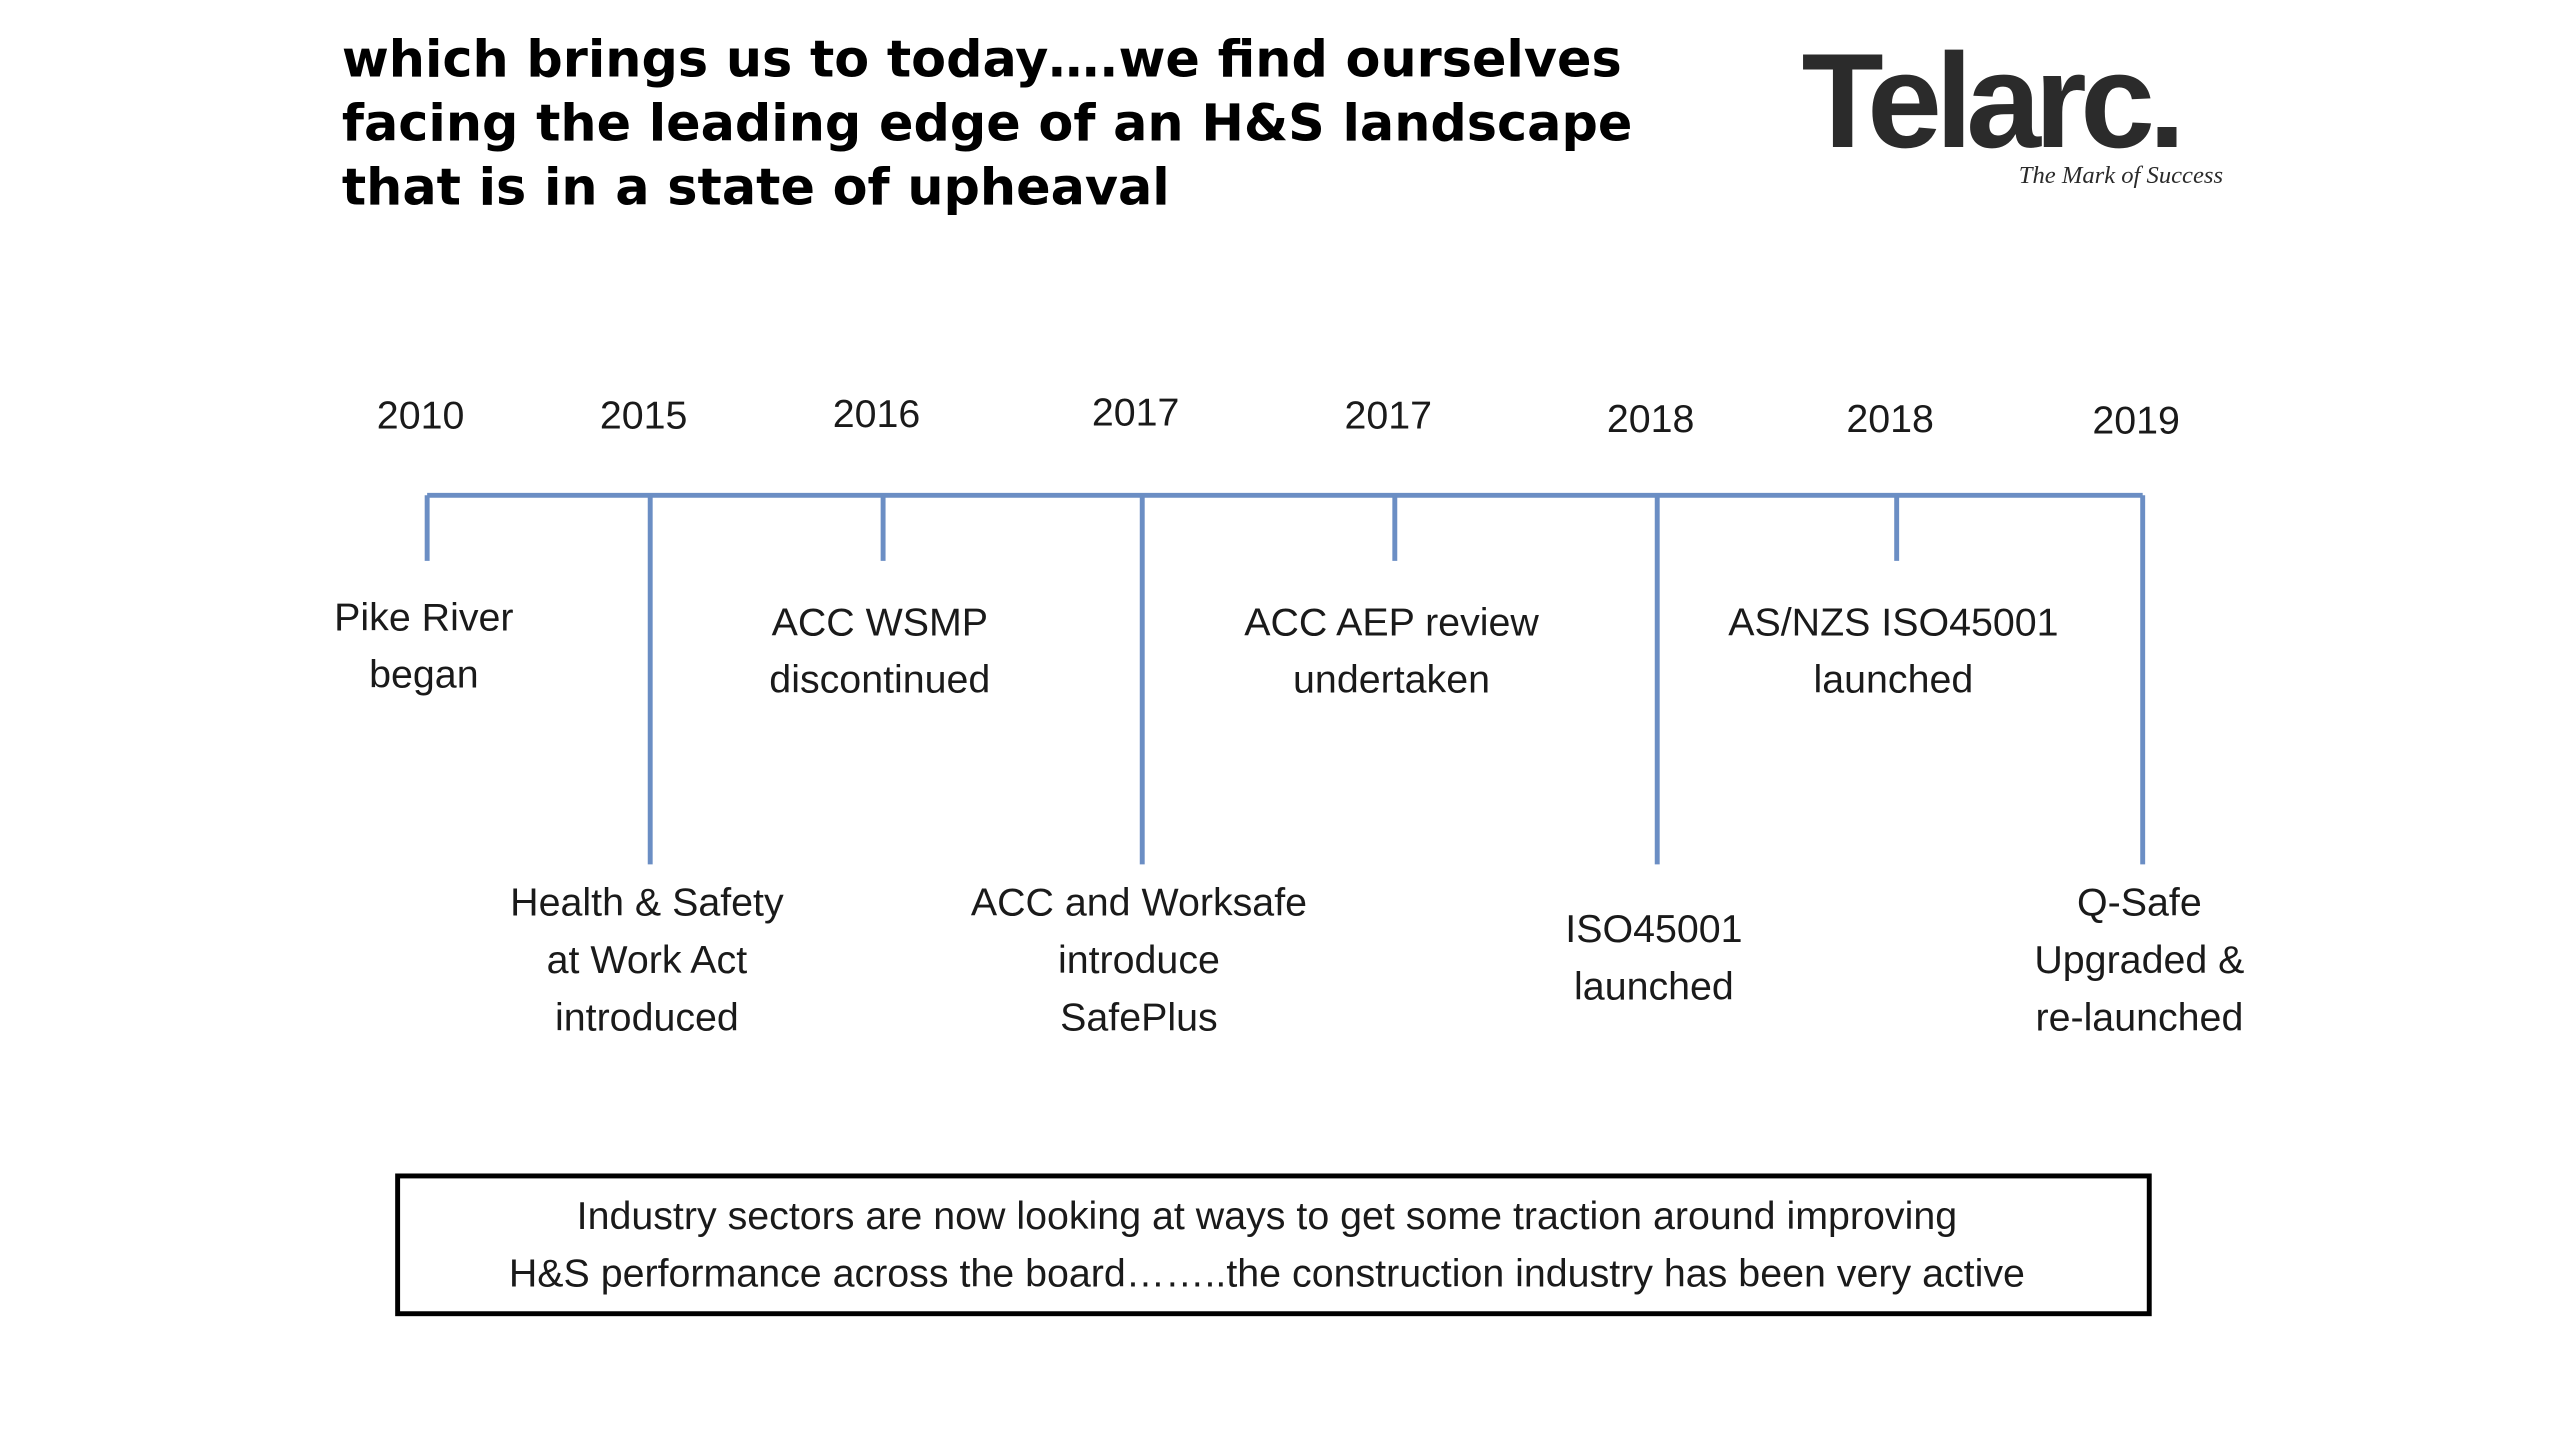  What do you see at coordinates (647, 903) in the screenshot?
I see `event-label: Health & Safety` at bounding box center [647, 903].